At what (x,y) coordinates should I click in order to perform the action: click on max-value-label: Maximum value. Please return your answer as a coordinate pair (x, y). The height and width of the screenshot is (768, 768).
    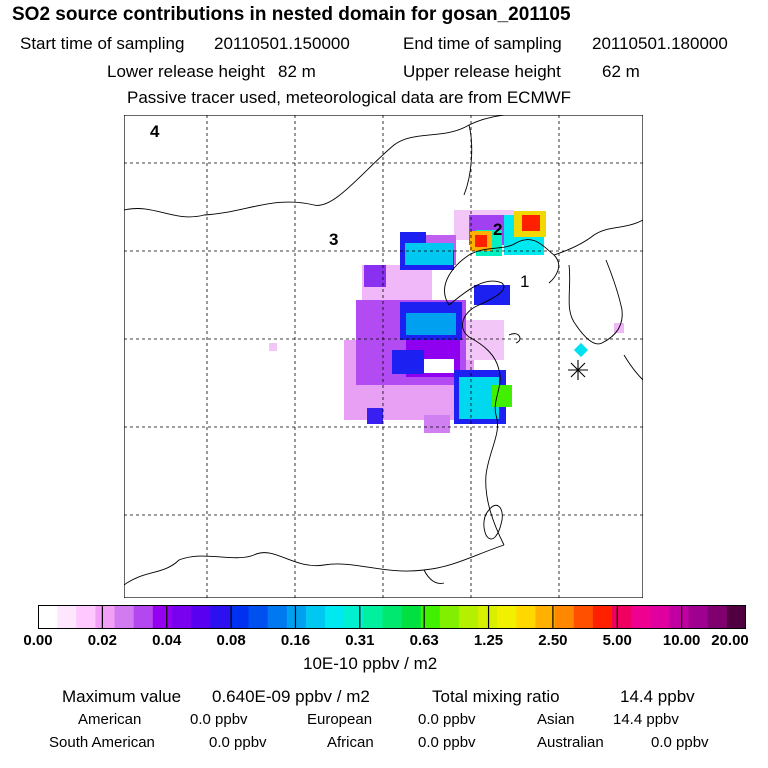
    Looking at the image, I should click on (122, 696).